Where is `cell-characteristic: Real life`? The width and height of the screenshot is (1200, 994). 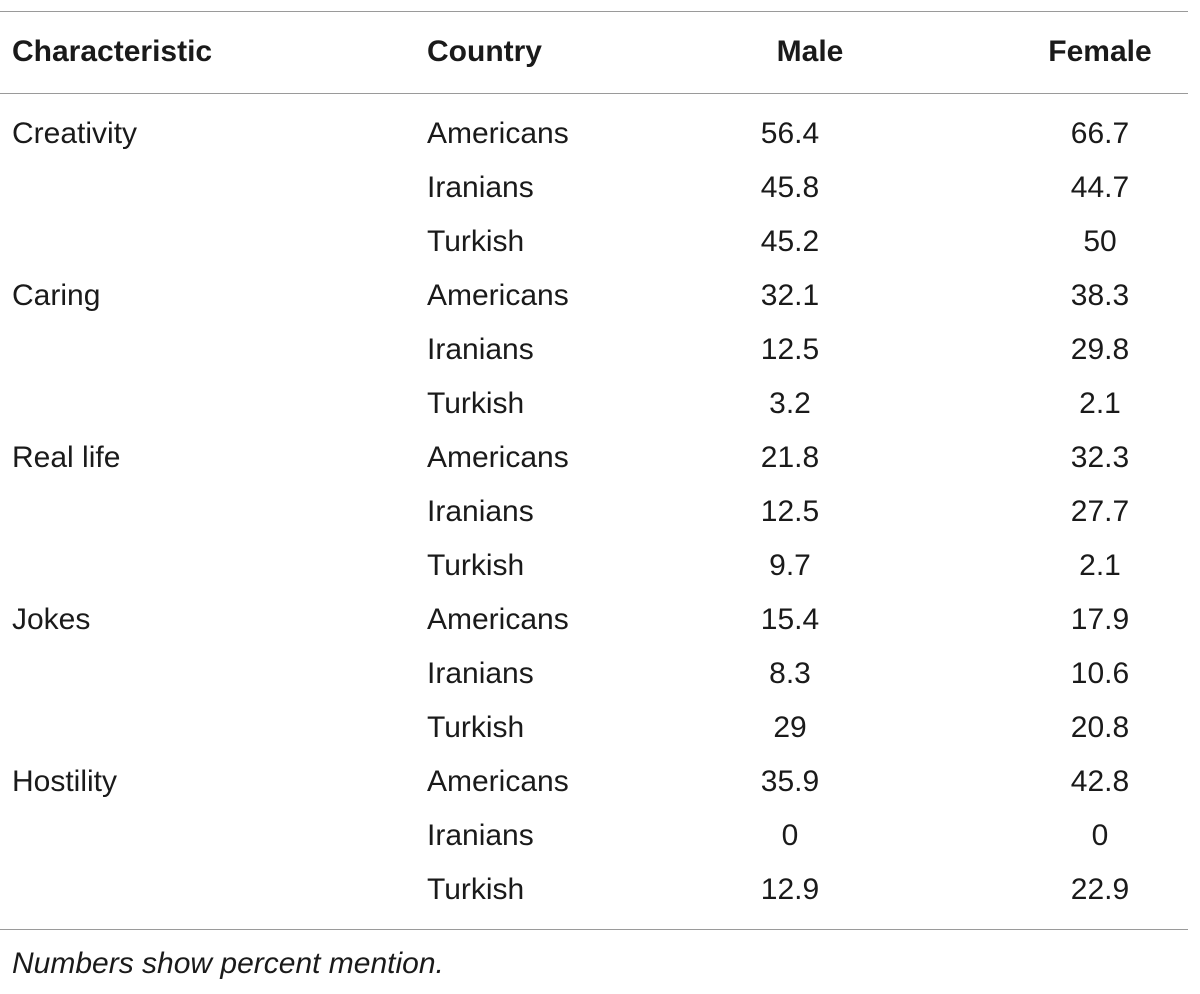 cell-characteristic: Real life is located at coordinates (66, 457).